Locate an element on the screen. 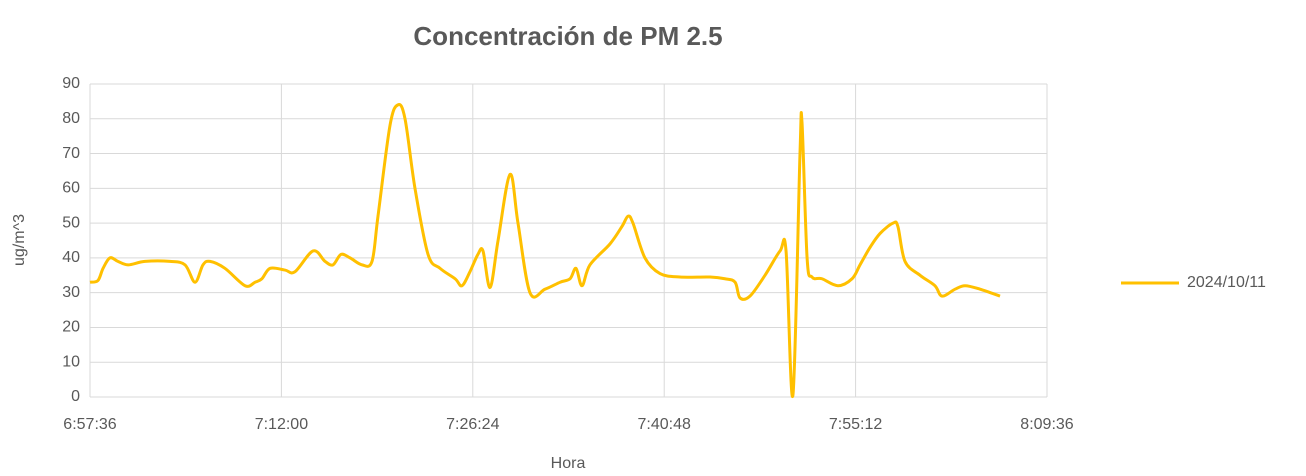  x-tick-label: 6:57:36 is located at coordinates (89, 424).